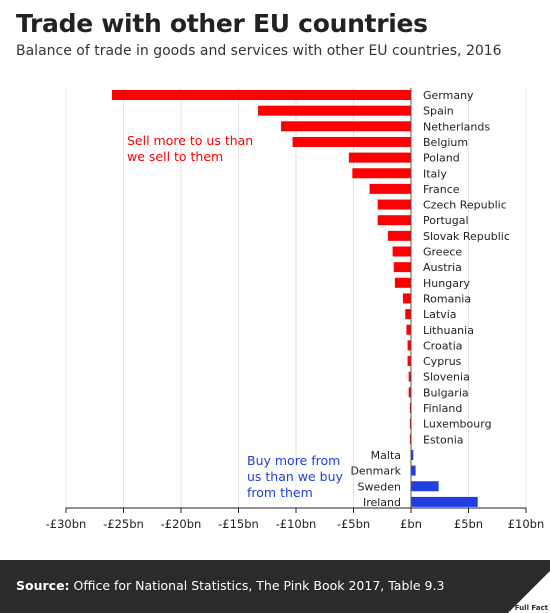 This screenshot has height=613, width=550. What do you see at coordinates (375, 471) in the screenshot?
I see `category-label: Denmark` at bounding box center [375, 471].